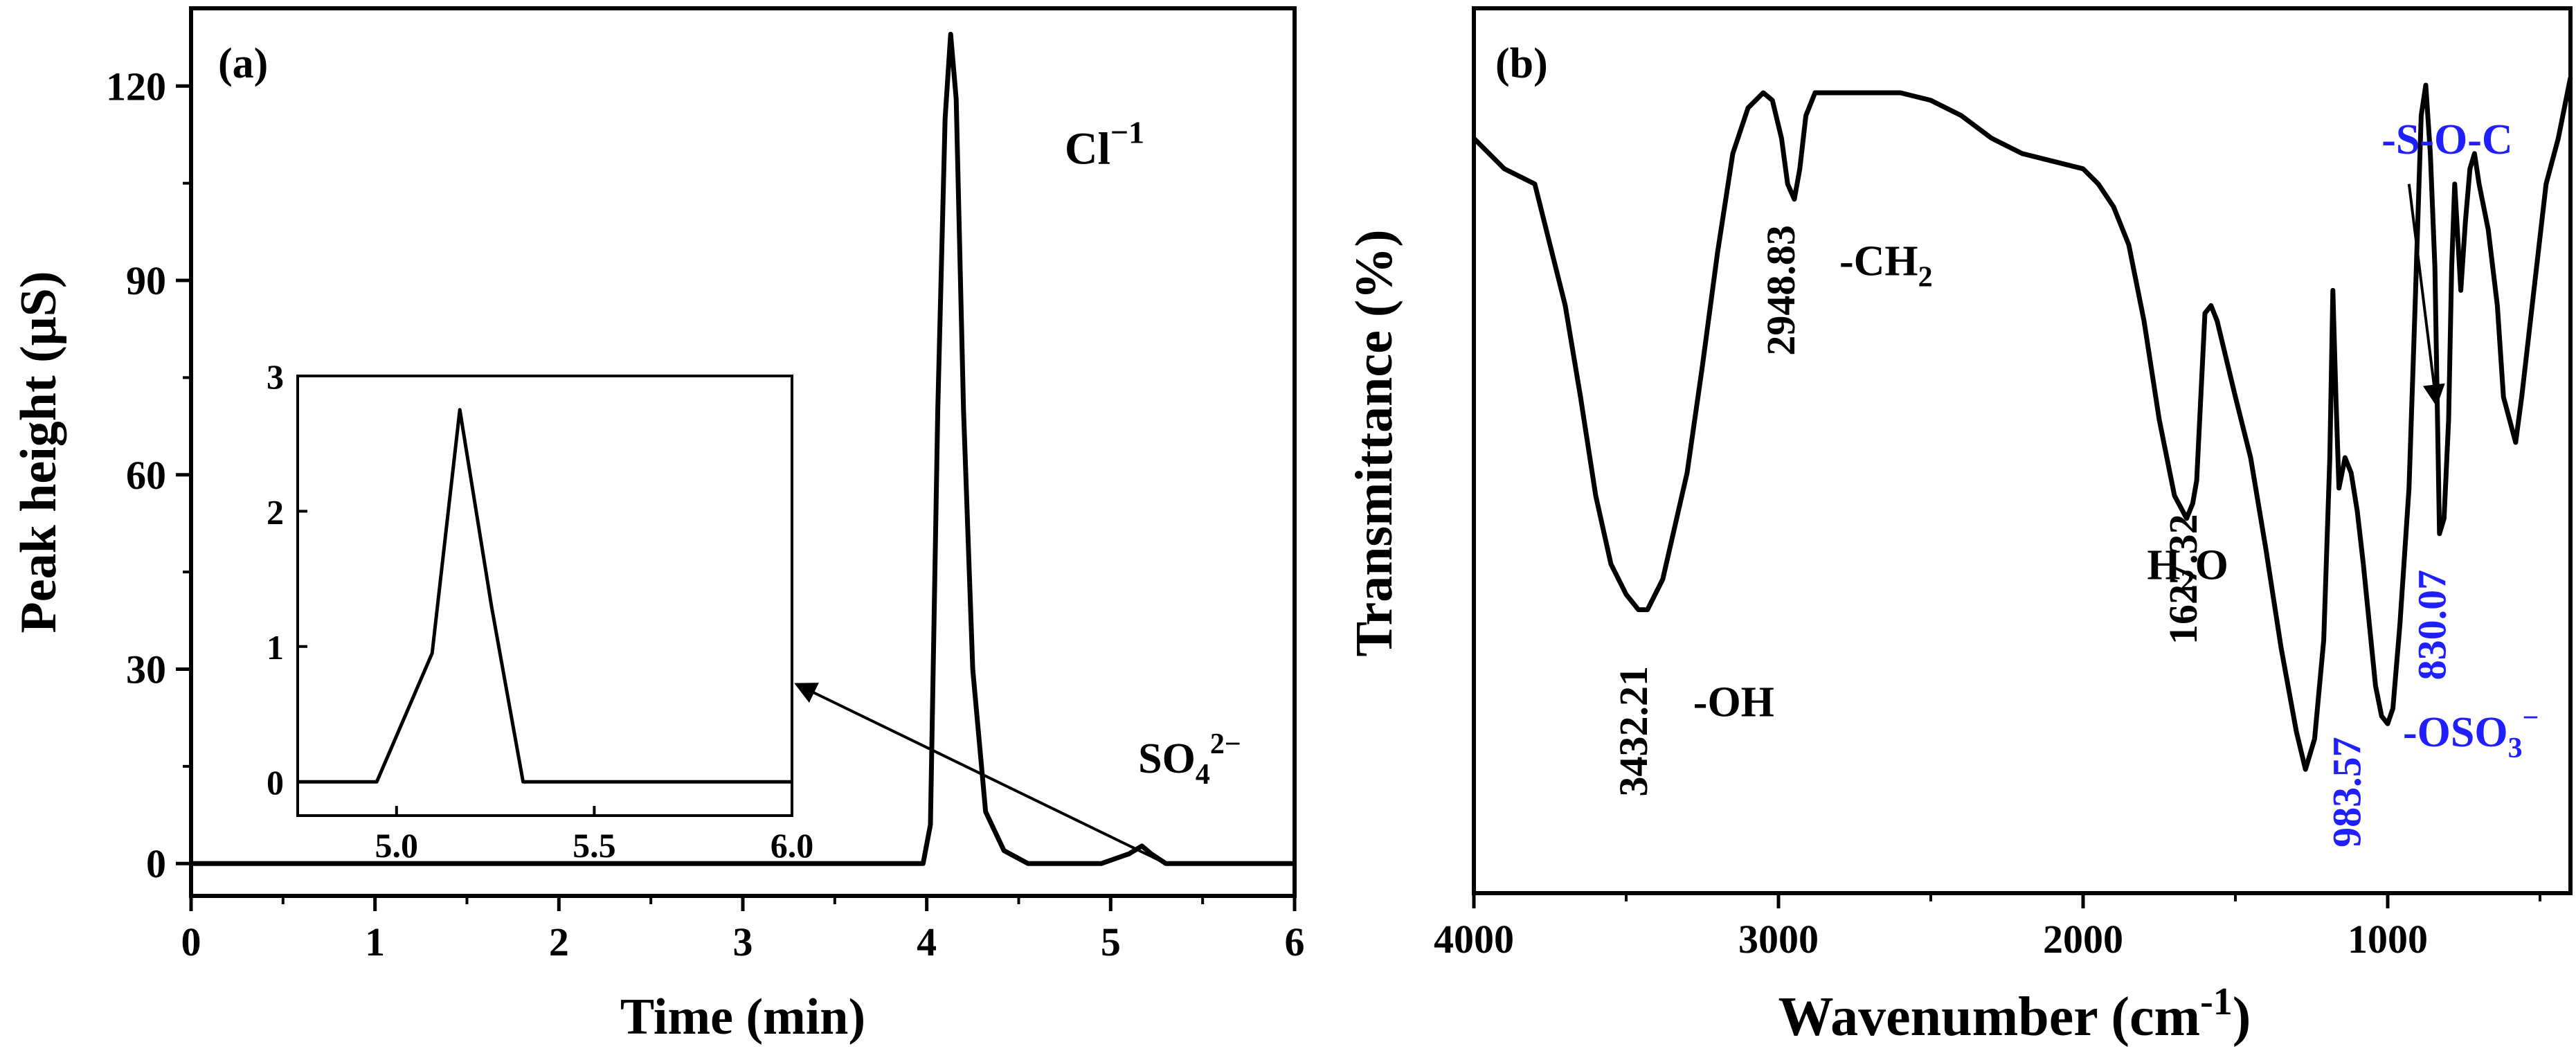 The height and width of the screenshot is (1060, 2576). I want to click on panel-b-label: (b), so click(1521, 63).